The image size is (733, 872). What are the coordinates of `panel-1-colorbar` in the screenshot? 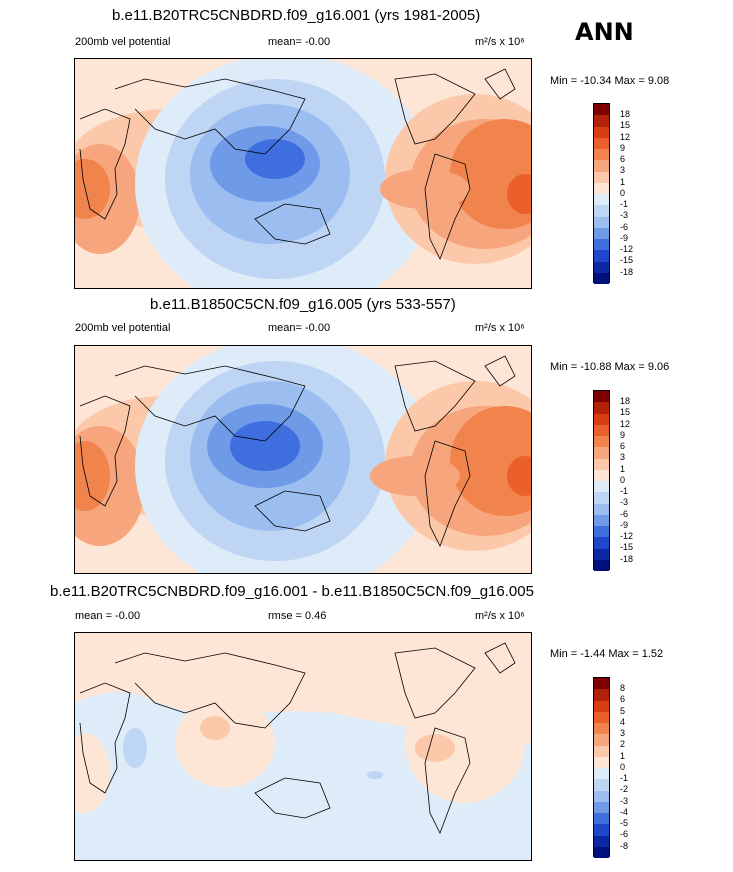 It's located at (601, 193).